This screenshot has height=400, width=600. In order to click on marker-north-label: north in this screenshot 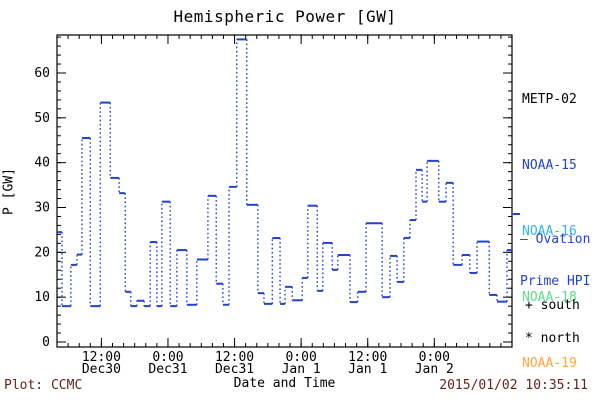, I will do `click(560, 338)`.